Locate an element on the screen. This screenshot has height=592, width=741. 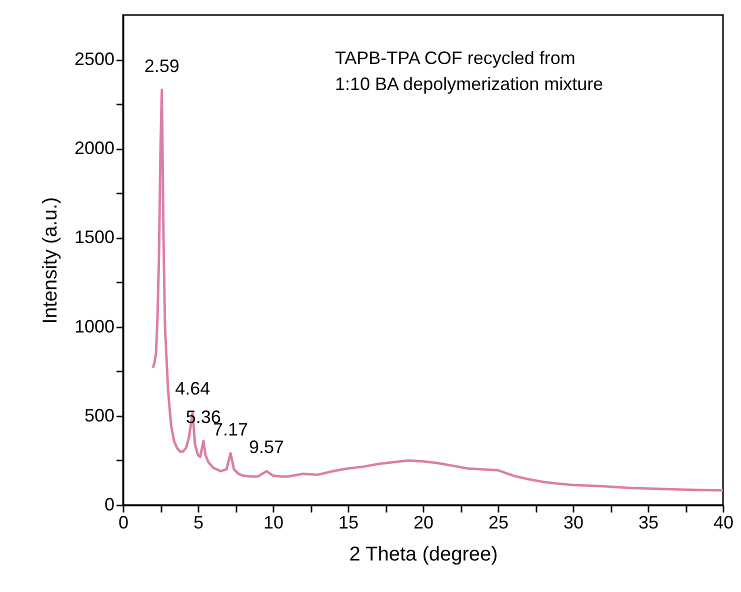
y-tick-label: 1500 is located at coordinates (94, 237).